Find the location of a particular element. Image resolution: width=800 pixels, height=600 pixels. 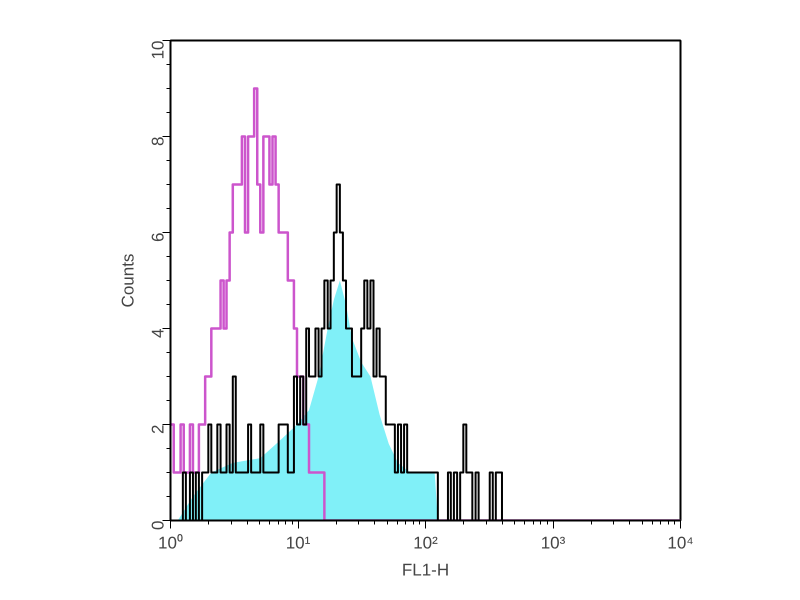

x-tick-label: 10¹ is located at coordinates (298, 543).